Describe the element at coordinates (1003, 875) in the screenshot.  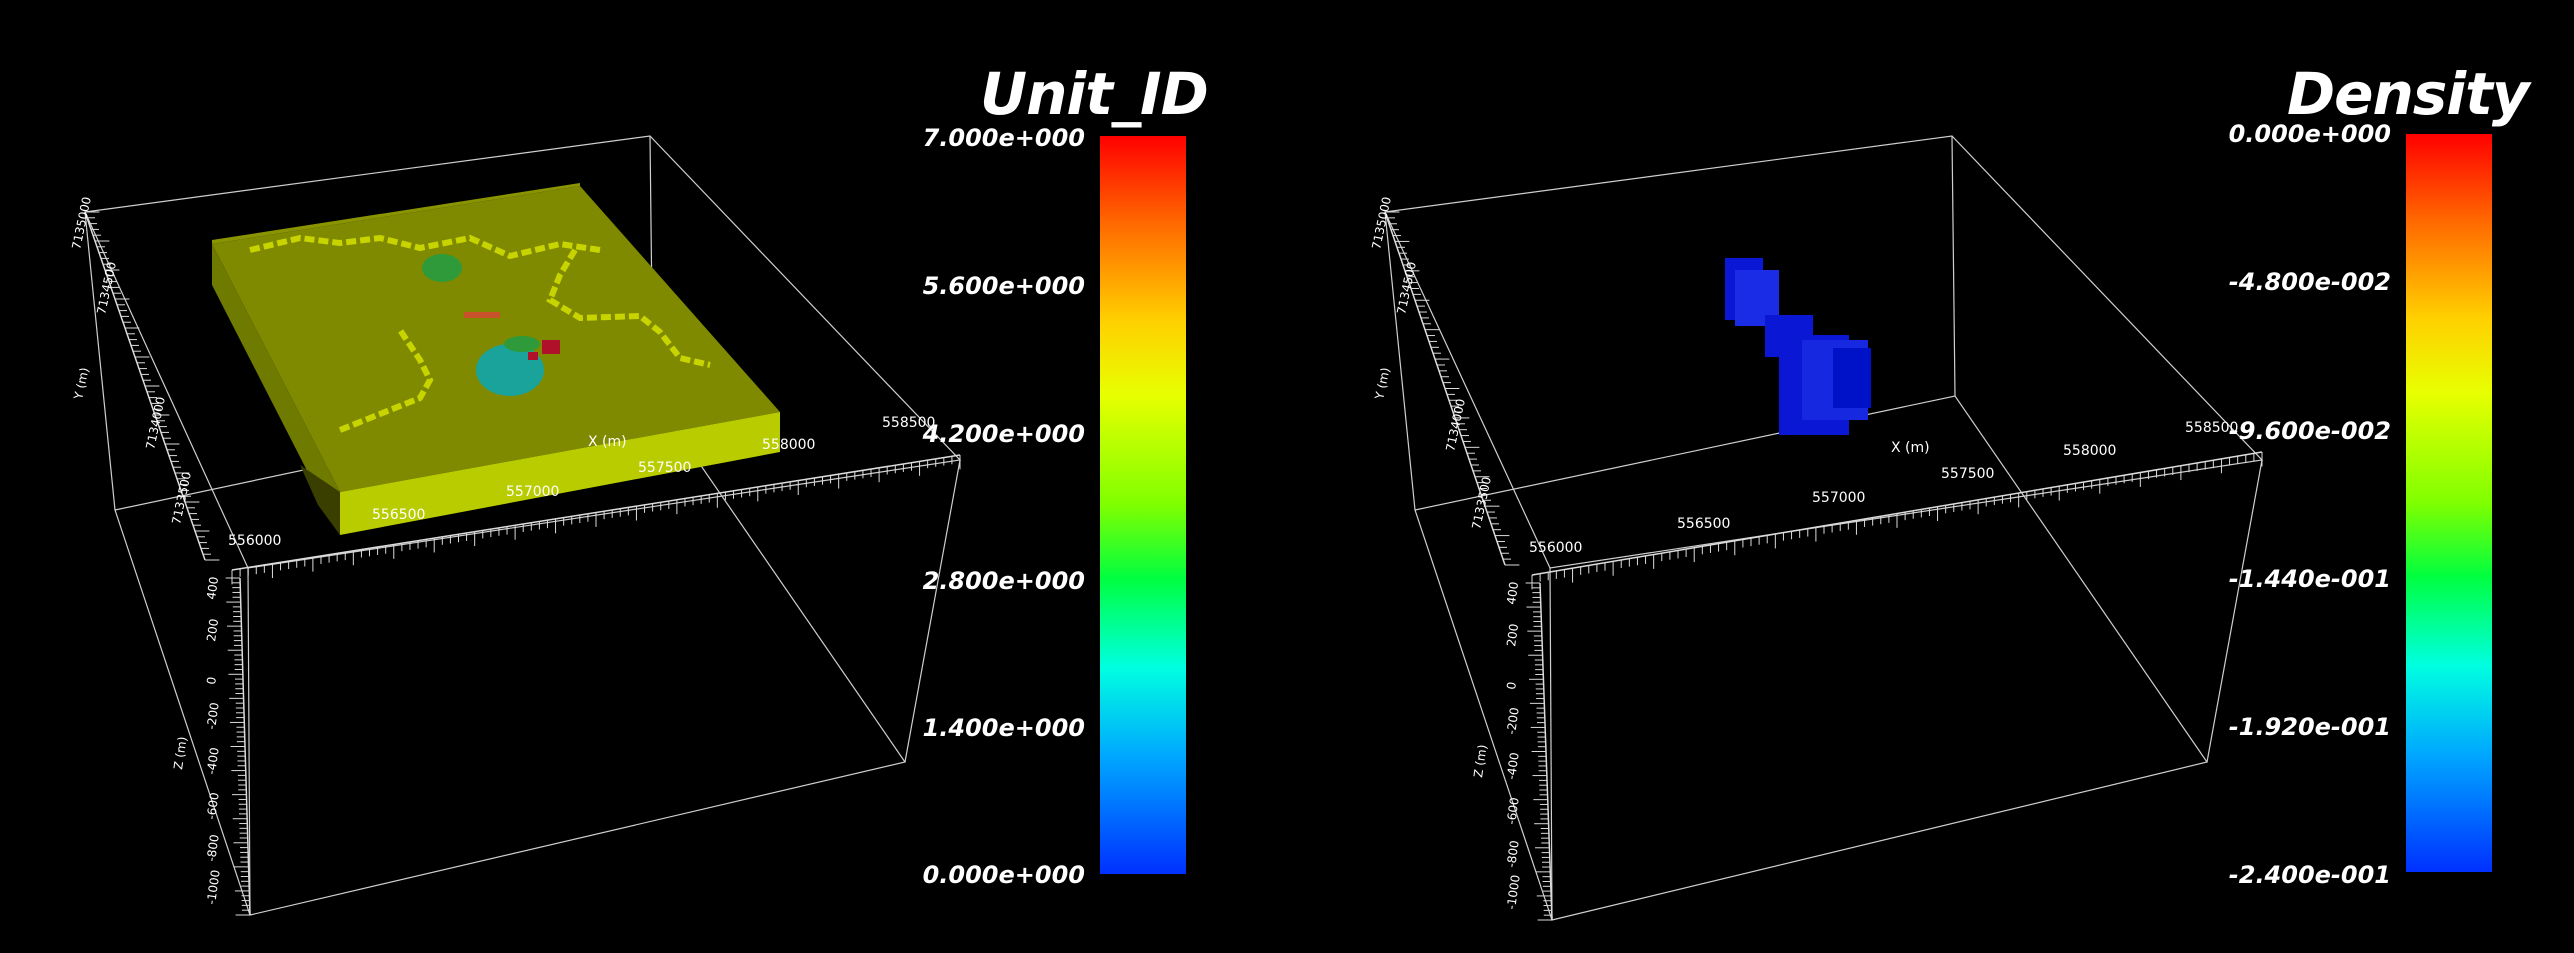
I see `left-colorbar-label: 0.000e+000` at that location.